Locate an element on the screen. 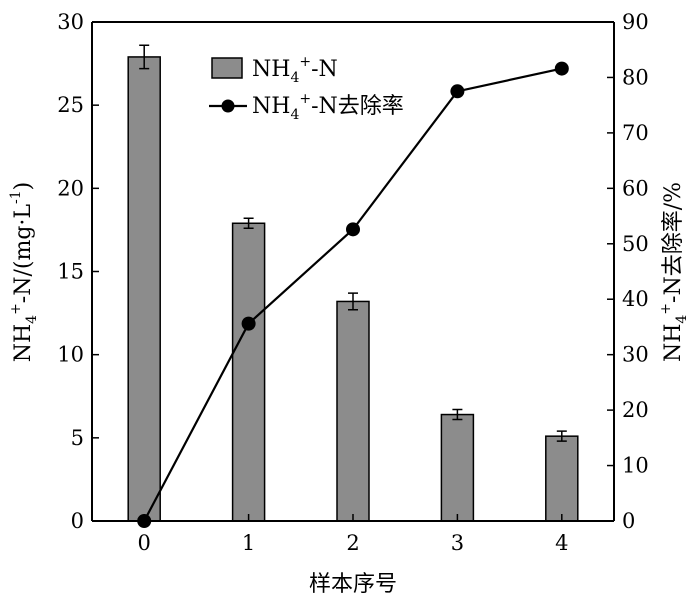  y-right-tick-label: 70 is located at coordinates (635, 133).